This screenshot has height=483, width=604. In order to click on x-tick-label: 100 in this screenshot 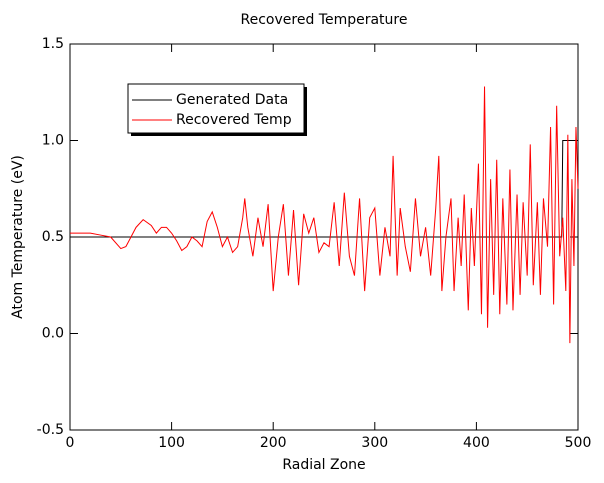, I will do `click(171, 443)`.